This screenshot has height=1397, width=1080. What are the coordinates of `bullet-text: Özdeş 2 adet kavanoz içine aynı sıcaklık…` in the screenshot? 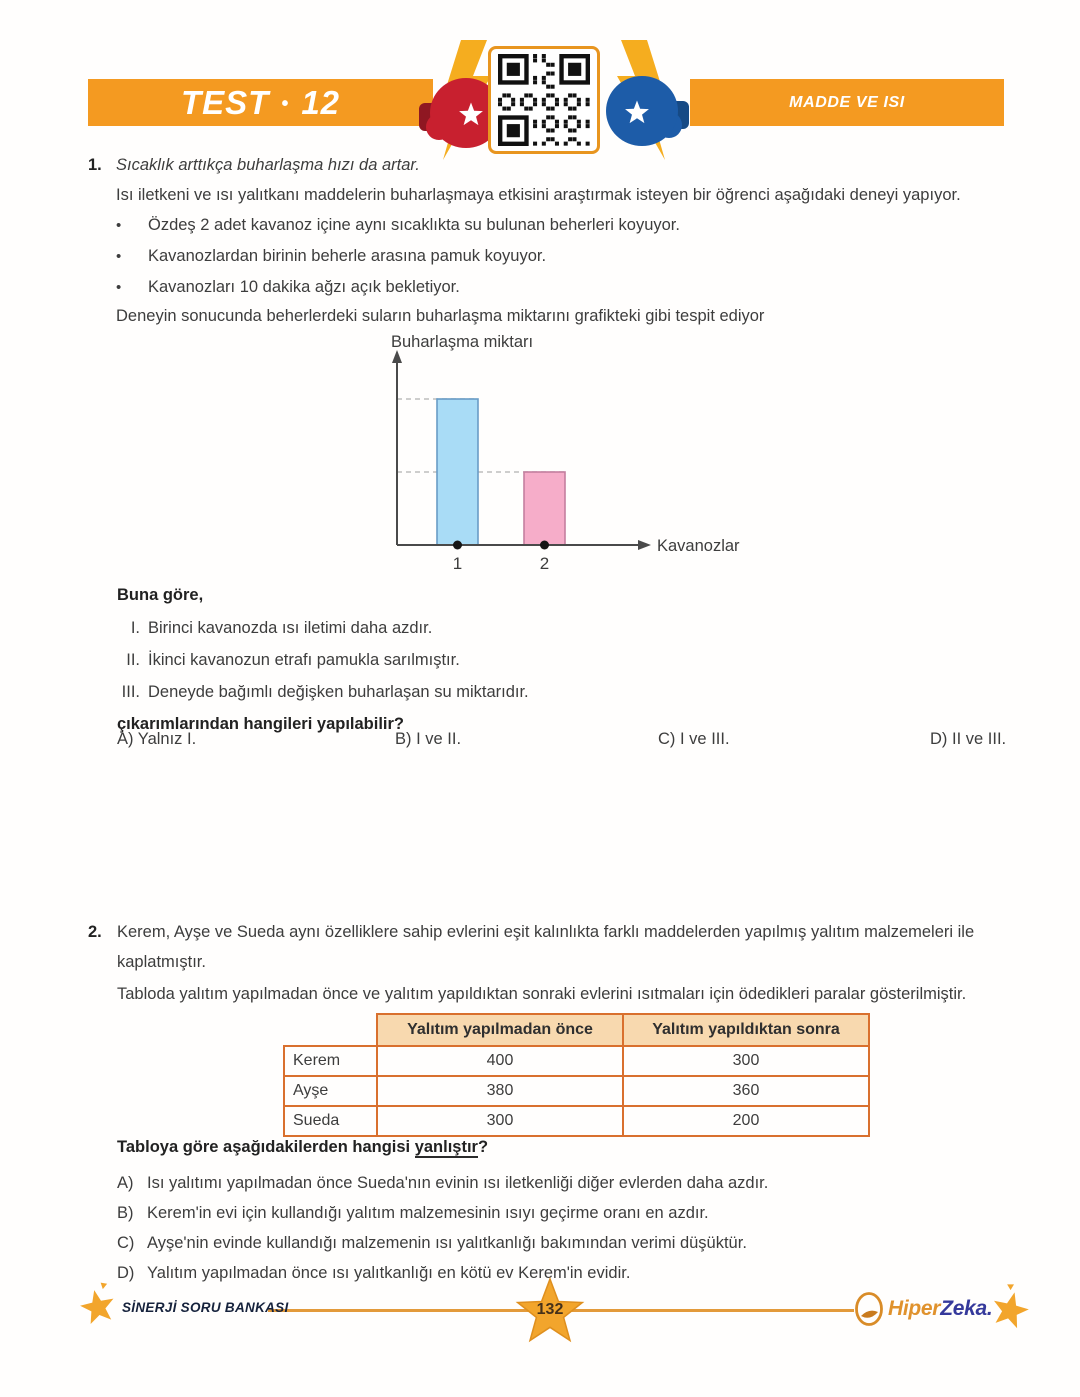 It's located at (414, 225).